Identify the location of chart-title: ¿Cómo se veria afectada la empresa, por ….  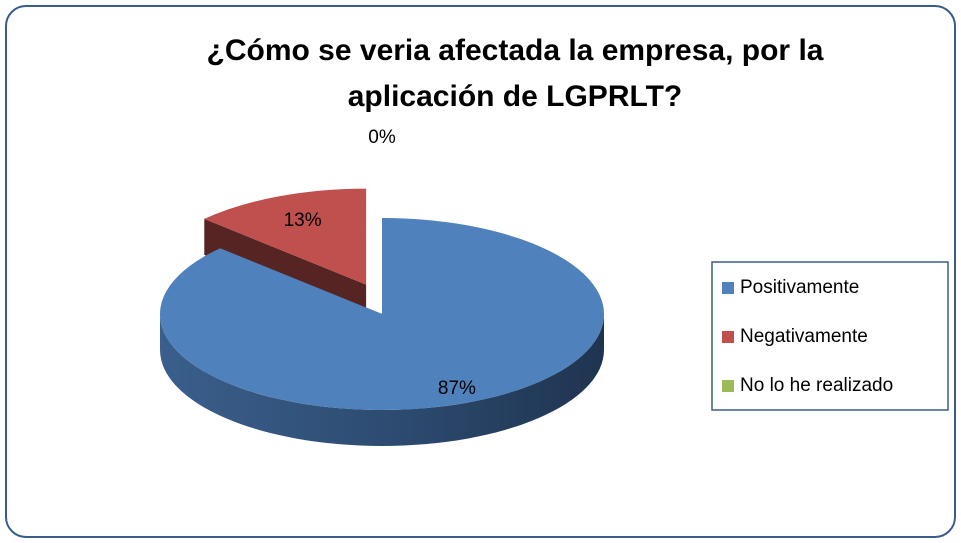
(515, 73).